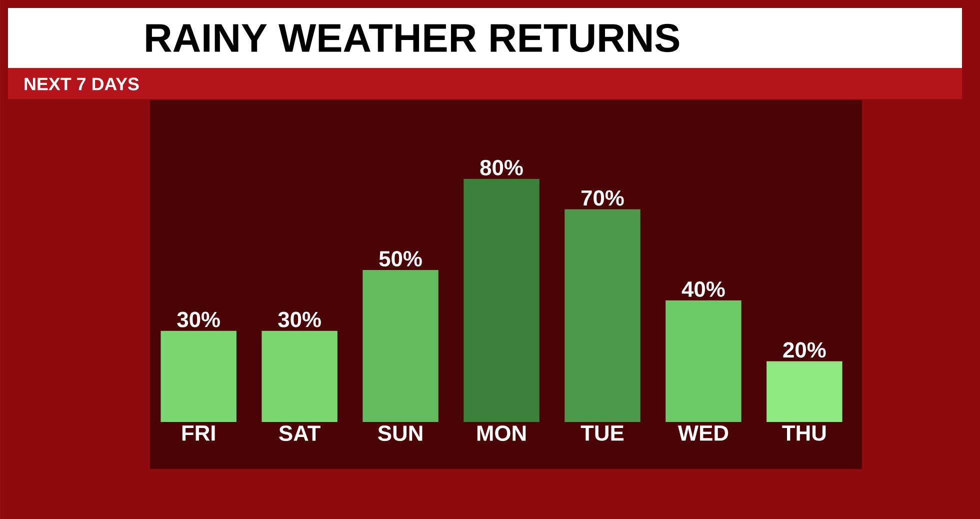  I want to click on x-tick-label: WED, so click(703, 433).